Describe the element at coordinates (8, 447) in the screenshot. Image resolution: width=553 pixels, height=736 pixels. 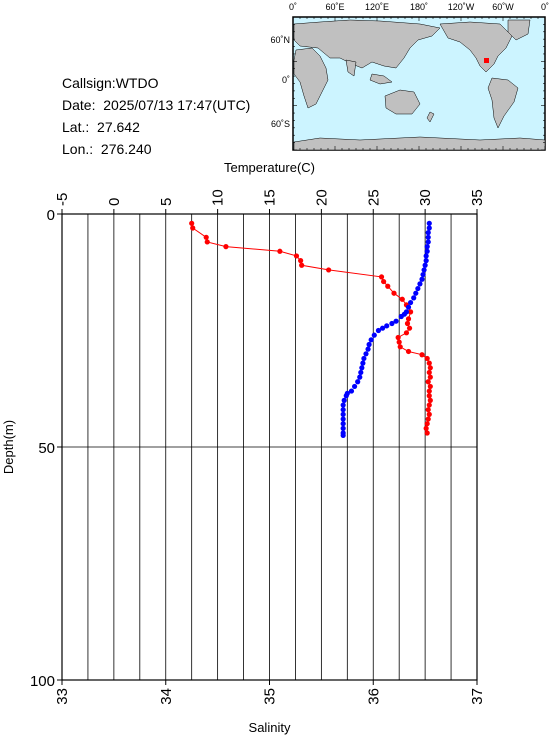
I see `depth-axis-title: Depth(m)` at that location.